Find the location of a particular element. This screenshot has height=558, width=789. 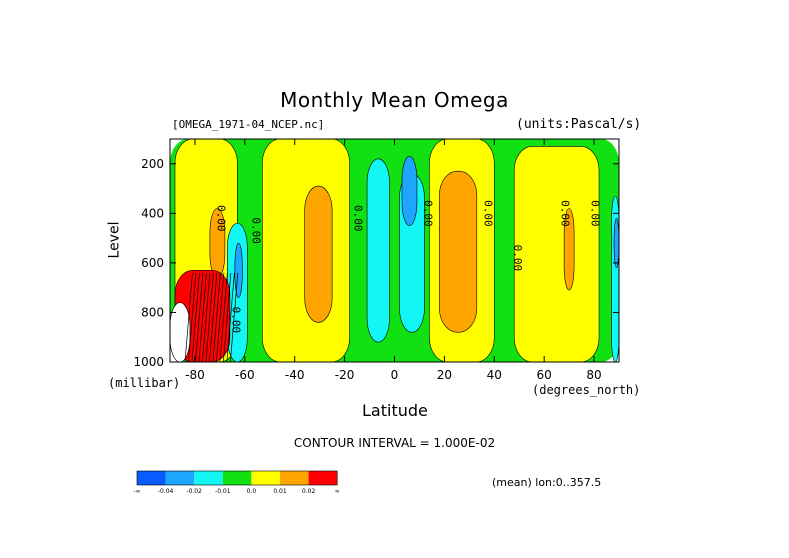

x-unit-label: (degrees_north) is located at coordinates (586, 390).